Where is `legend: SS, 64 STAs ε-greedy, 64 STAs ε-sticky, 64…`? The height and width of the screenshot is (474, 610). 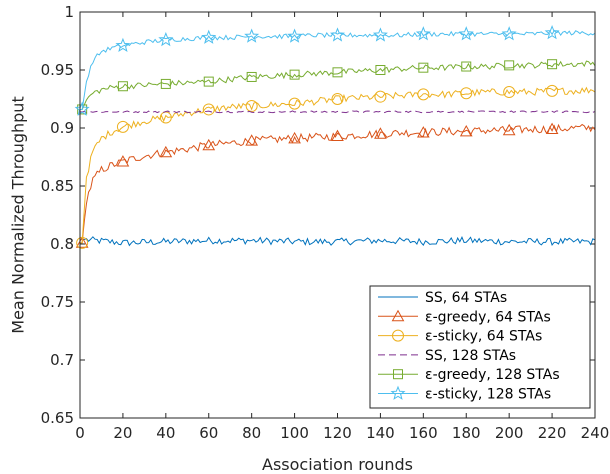 legend: SS, 64 STAs ε-greedy, 64 STAs ε-sticky, 64… is located at coordinates (480, 347).